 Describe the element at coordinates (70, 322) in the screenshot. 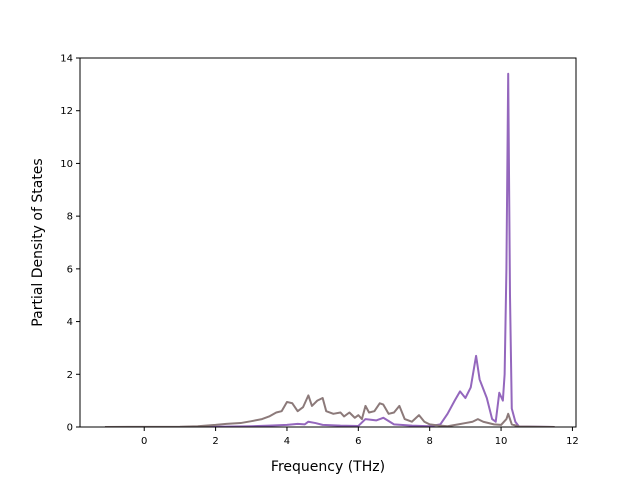

I see `y-tick-label: 4` at that location.